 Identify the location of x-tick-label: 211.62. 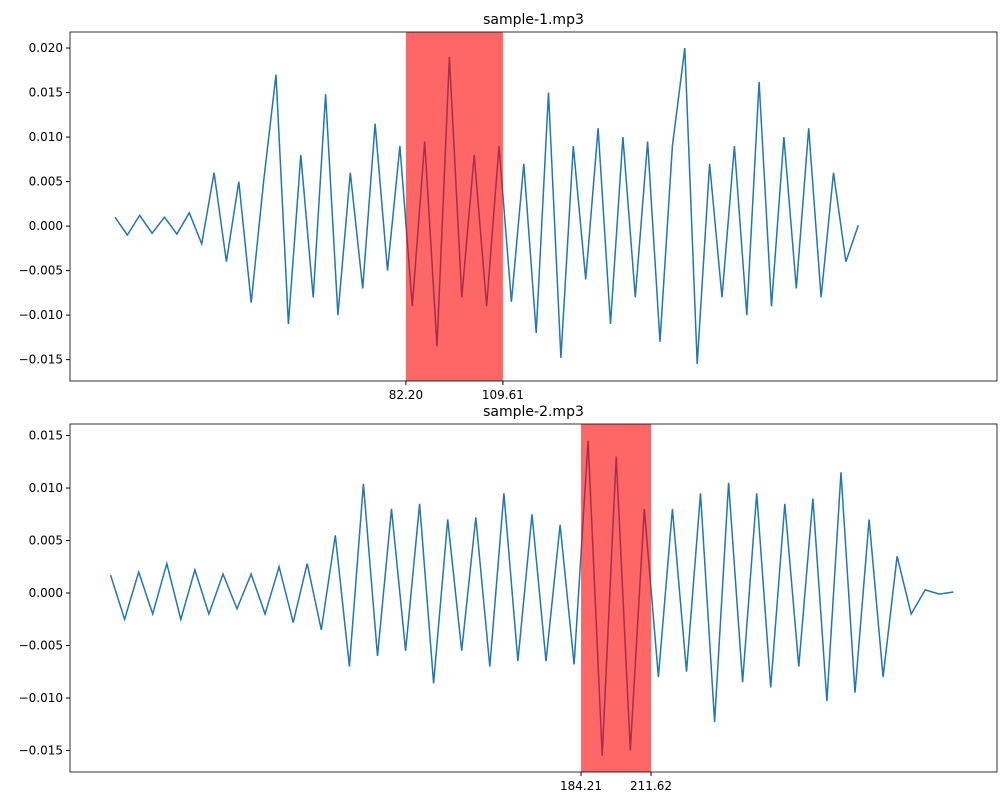
(651, 786).